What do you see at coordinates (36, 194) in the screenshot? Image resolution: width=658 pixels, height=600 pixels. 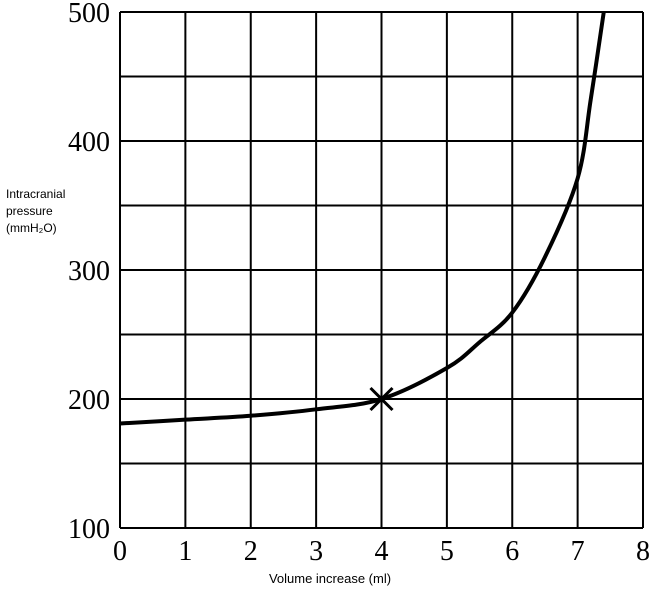 I see `y-label-line: Intracranial` at bounding box center [36, 194].